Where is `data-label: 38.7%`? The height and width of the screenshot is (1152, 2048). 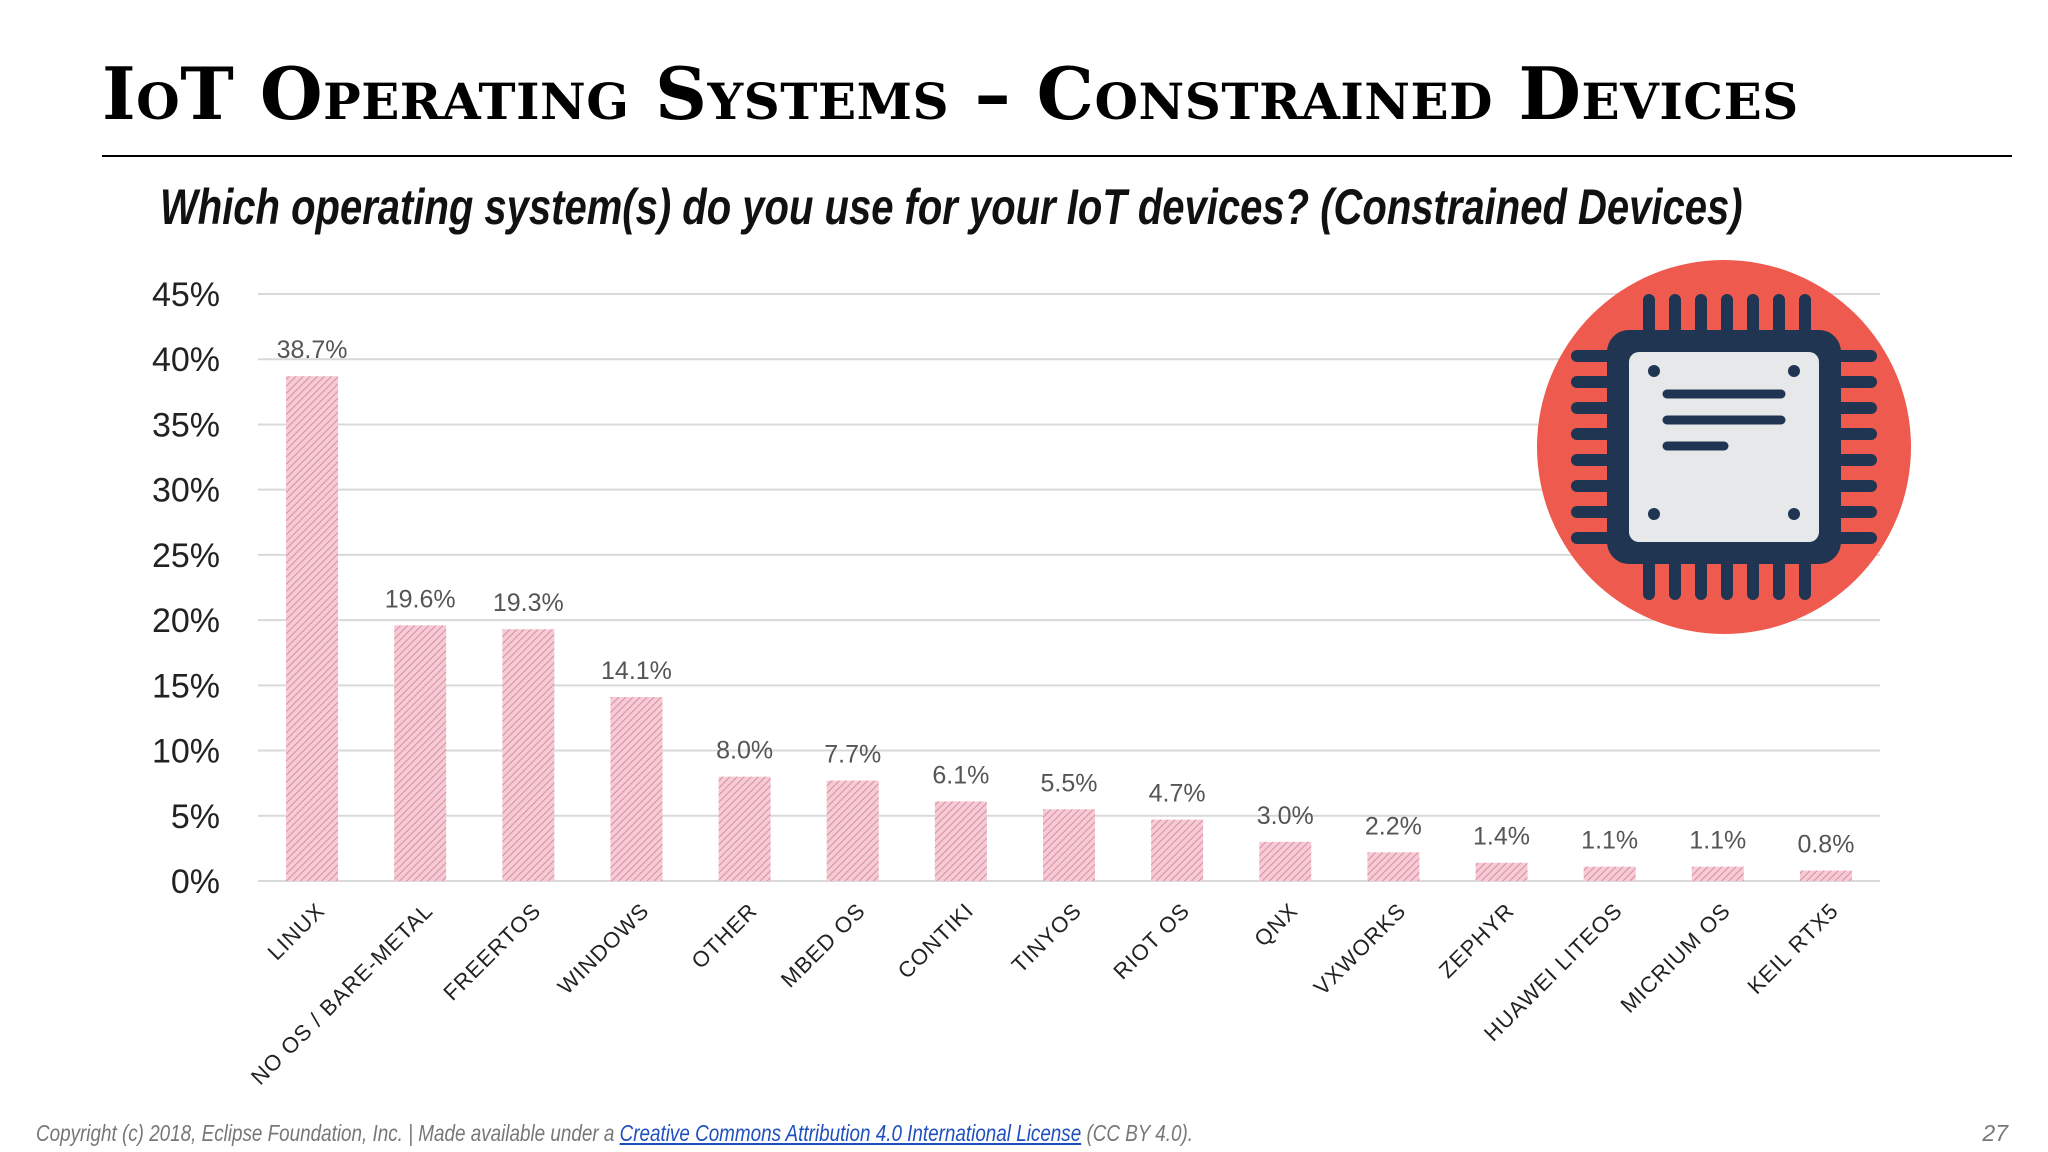 data-label: 38.7% is located at coordinates (312, 350).